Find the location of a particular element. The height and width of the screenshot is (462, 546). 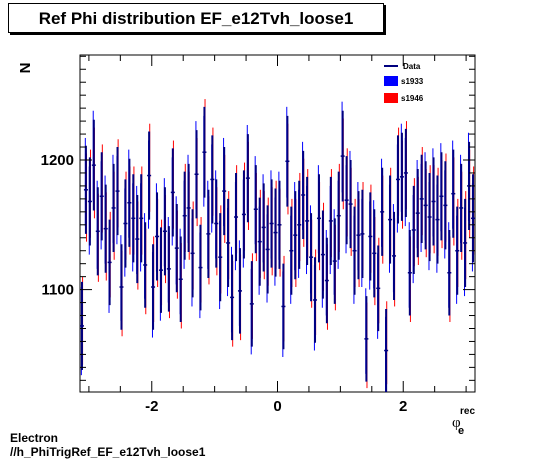

legend-s1946-marker is located at coordinates (391, 98).